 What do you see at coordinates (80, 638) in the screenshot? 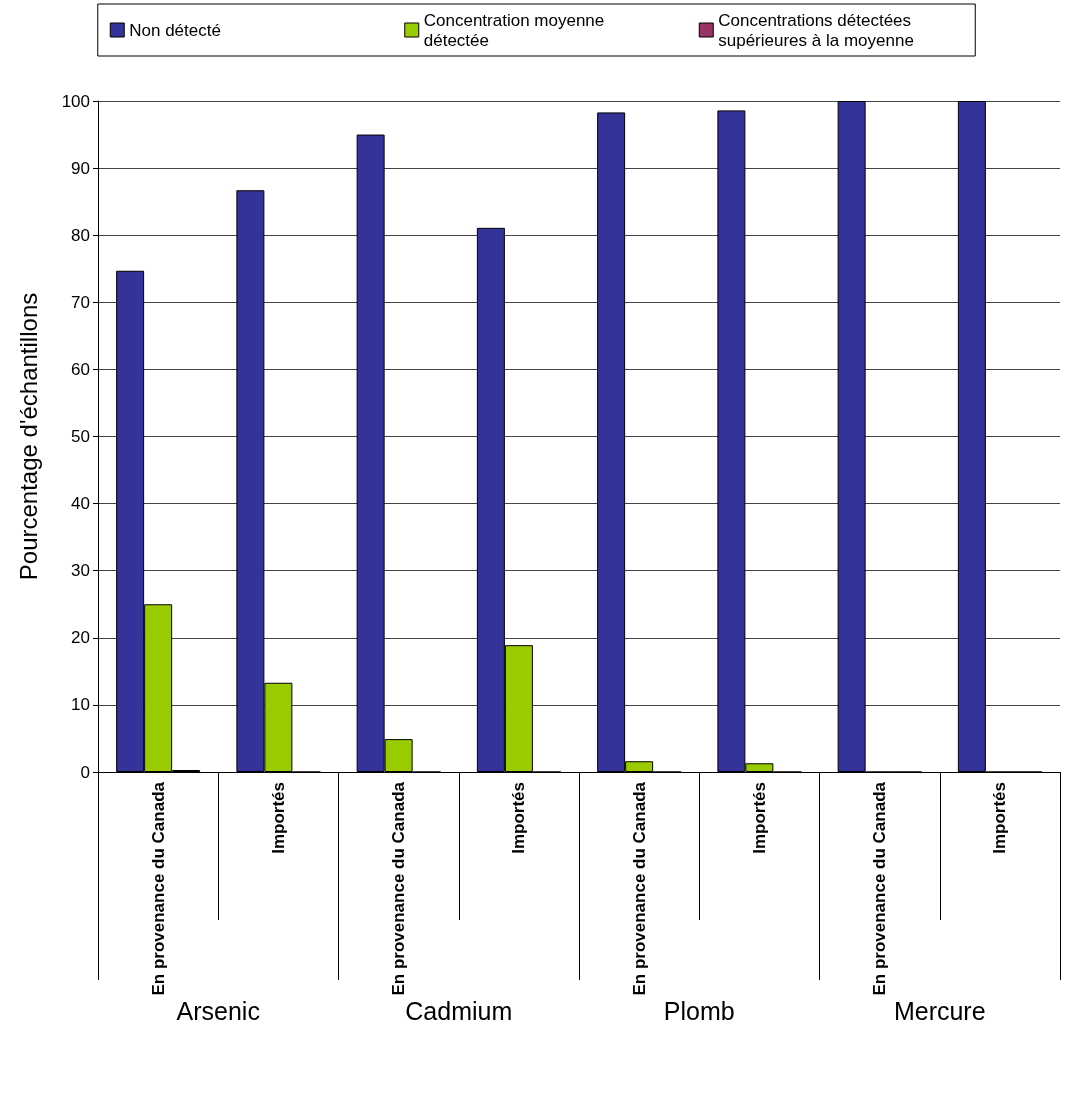
I see `y-tick-label: 20` at bounding box center [80, 638].